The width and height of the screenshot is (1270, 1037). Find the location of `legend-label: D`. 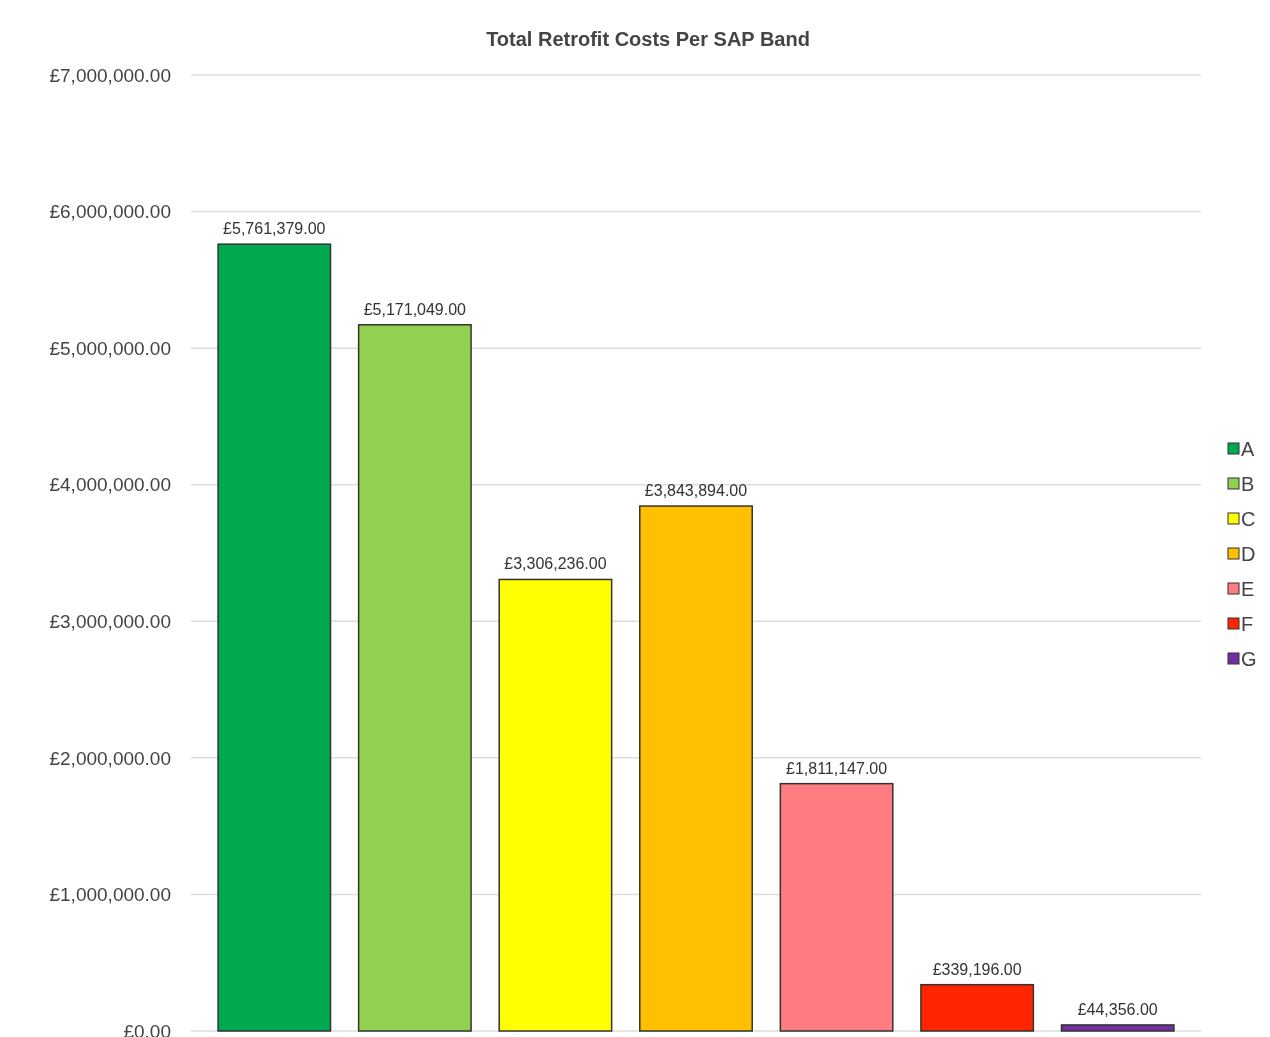

legend-label: D is located at coordinates (1248, 554).